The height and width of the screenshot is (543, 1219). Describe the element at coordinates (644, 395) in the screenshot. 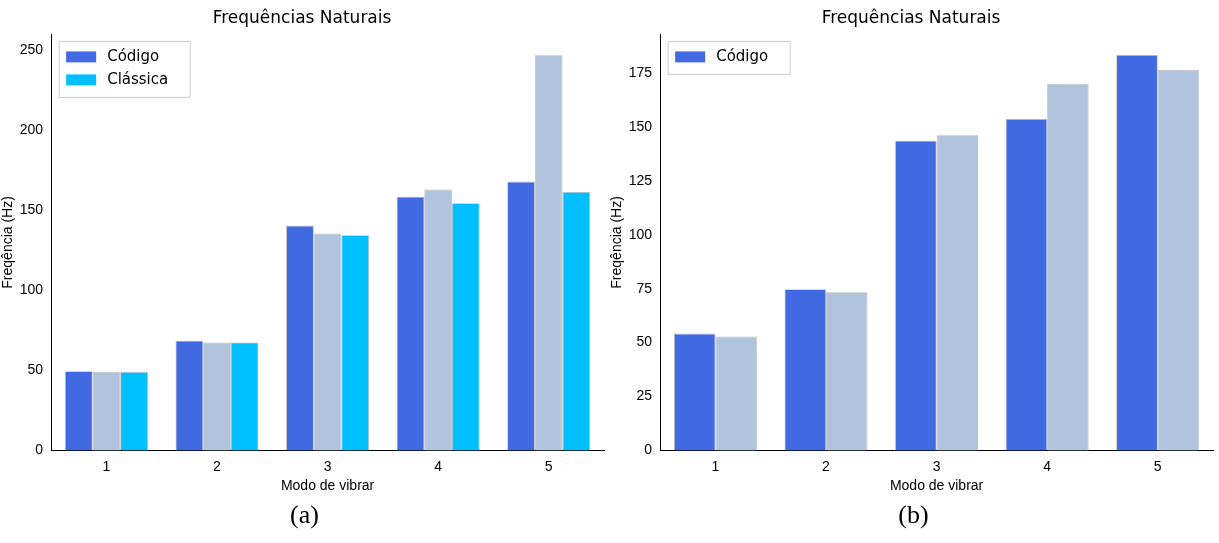

I see `y-tick-label: 25` at that location.